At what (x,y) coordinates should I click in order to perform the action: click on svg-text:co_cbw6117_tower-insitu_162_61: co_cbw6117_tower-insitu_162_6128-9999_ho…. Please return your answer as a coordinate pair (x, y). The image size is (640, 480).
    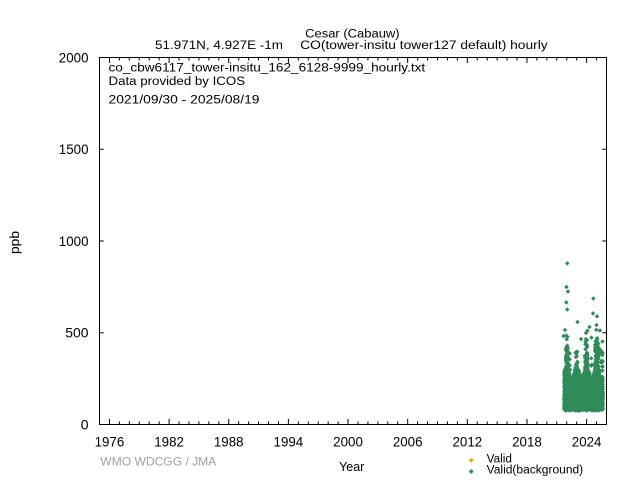
    Looking at the image, I should click on (268, 69).